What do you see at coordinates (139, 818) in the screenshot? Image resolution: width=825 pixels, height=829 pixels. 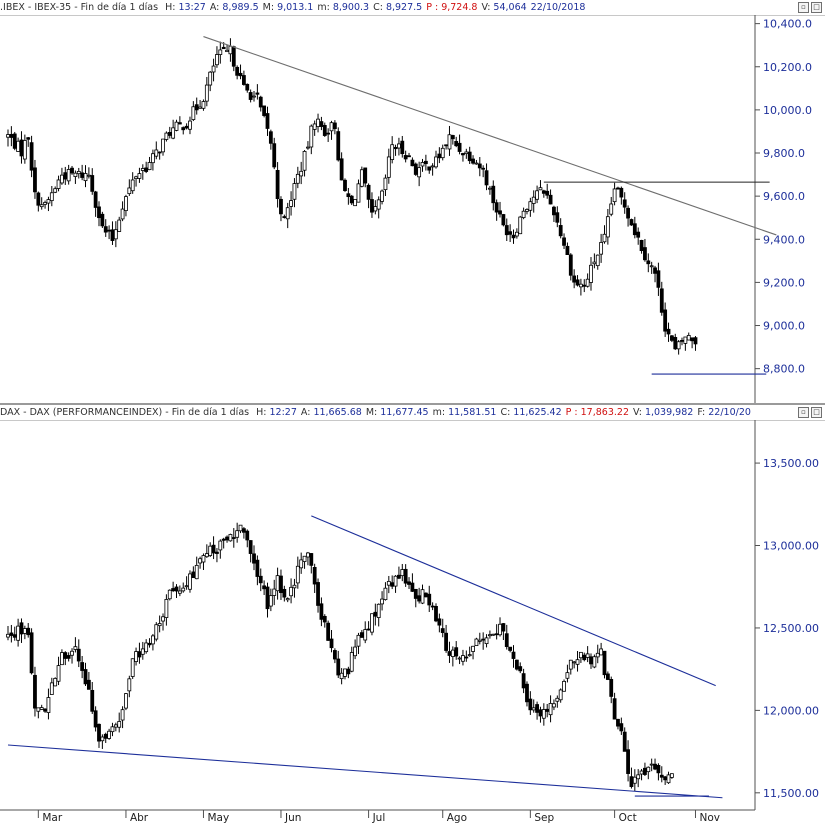 I see `x-tick-label: Abr` at bounding box center [139, 818].